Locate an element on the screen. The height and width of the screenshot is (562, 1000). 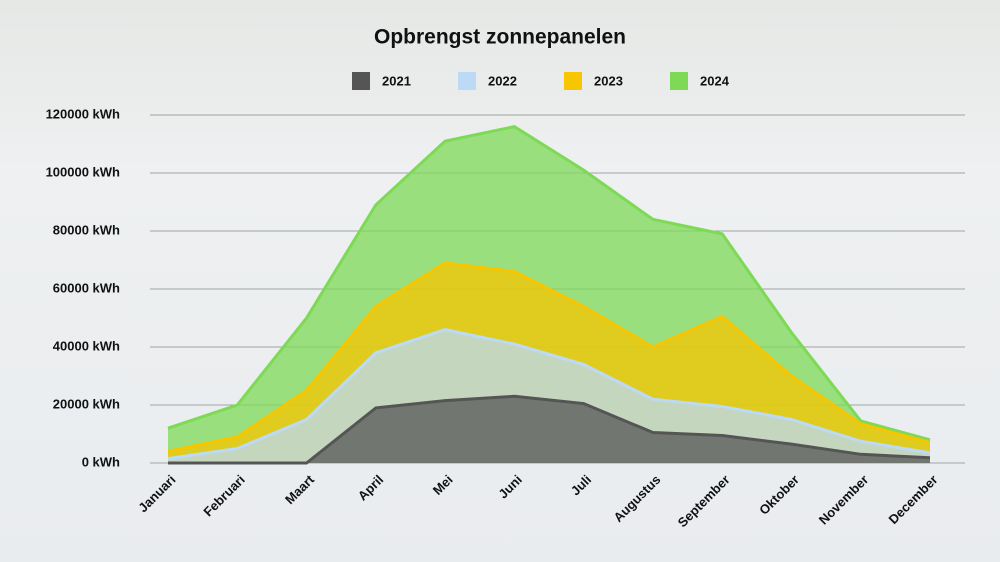
line is located at coordinates (549, 429).